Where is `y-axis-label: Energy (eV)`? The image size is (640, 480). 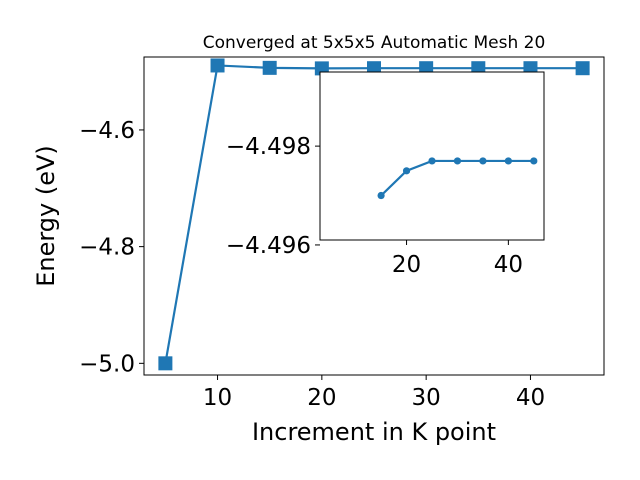
y-axis-label: Energy (eV) is located at coordinates (46, 216).